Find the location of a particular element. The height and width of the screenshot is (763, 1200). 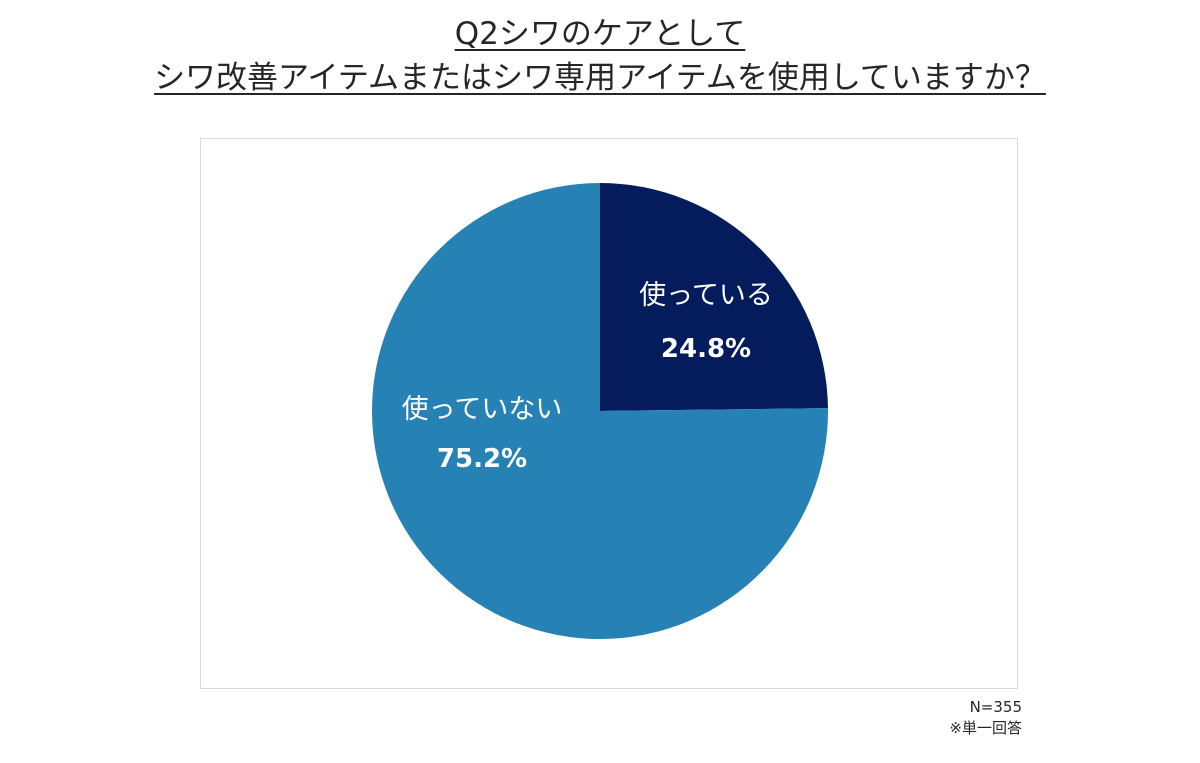

slice-label-using: 使っている is located at coordinates (706, 295).